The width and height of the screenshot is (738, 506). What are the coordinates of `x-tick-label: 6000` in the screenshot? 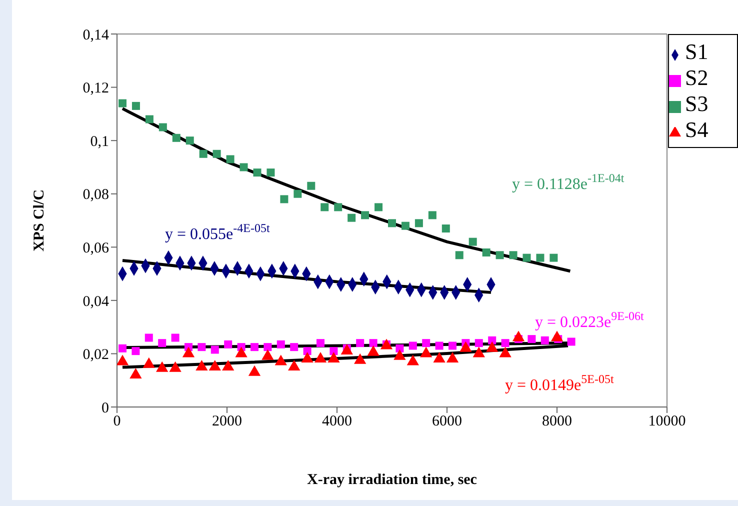 It's located at (447, 422).